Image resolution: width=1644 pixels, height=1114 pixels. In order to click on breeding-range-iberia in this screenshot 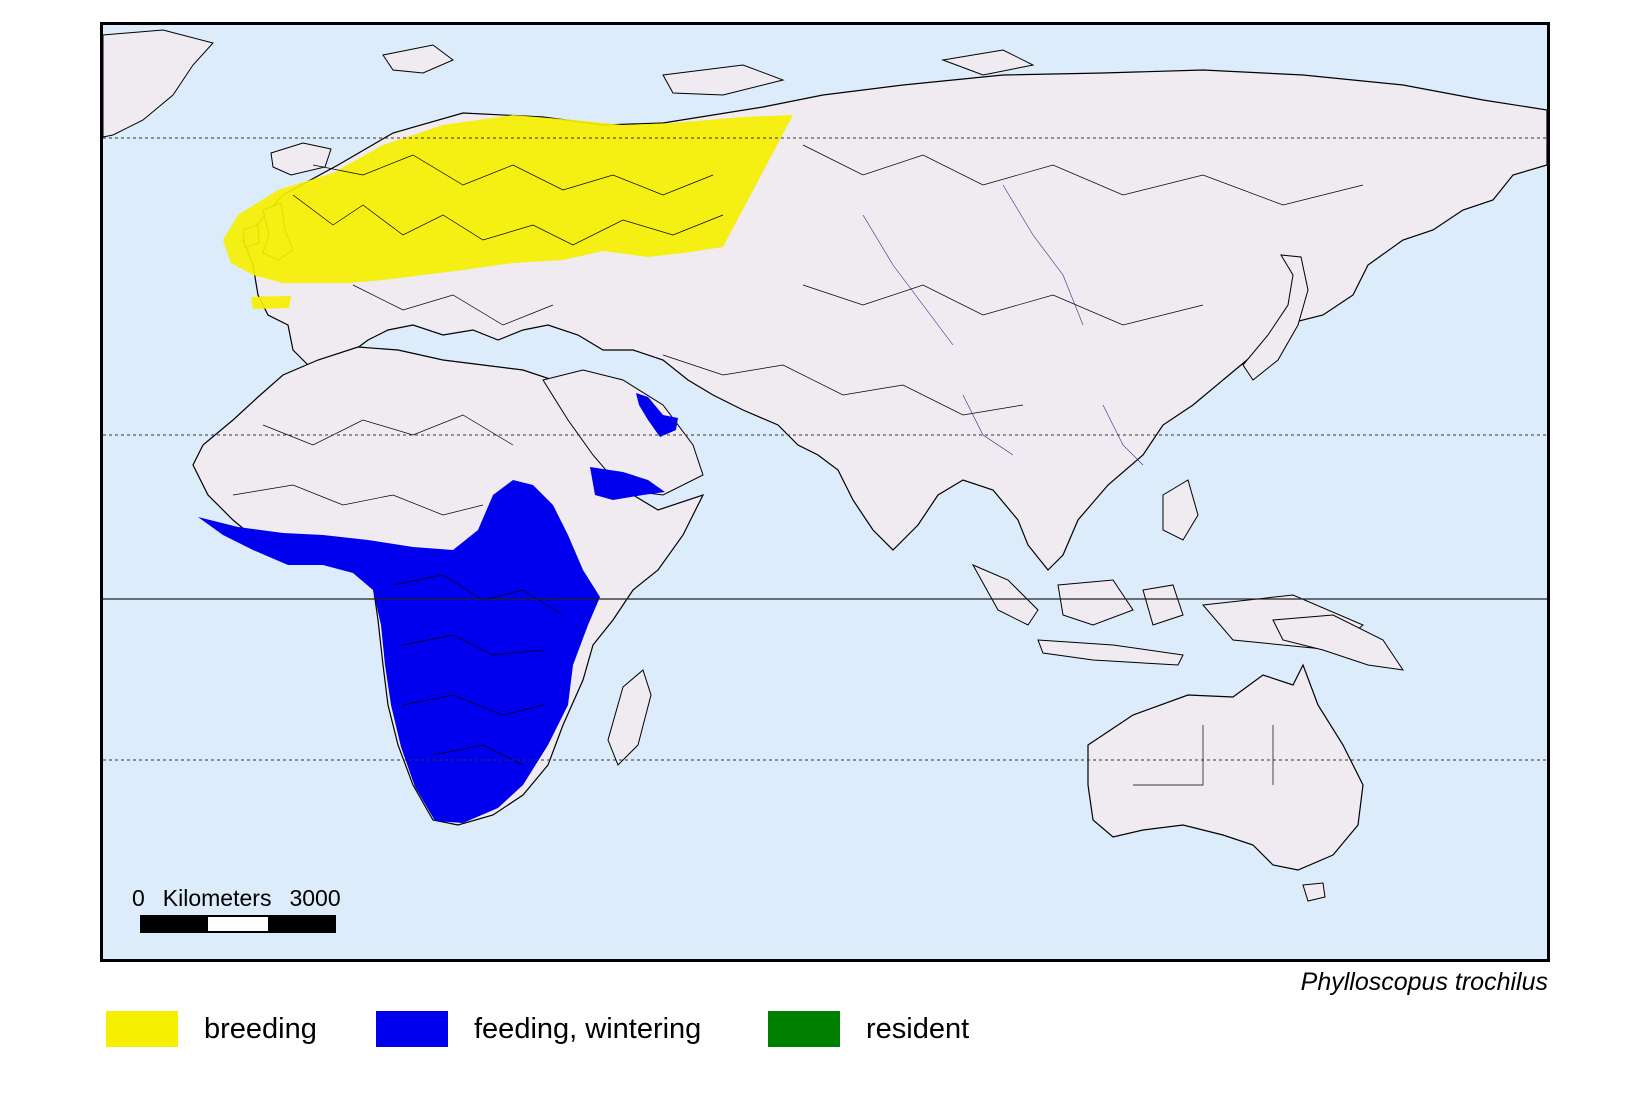, I will do `click(271, 302)`.